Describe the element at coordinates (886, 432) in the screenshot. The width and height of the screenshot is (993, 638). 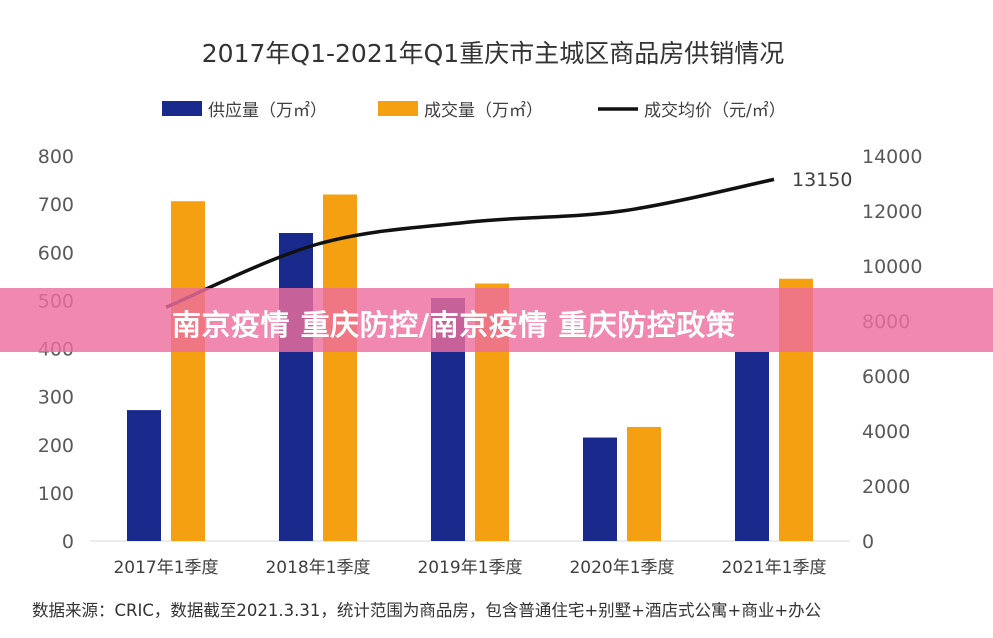
I see `right-tick-label: 4000` at that location.